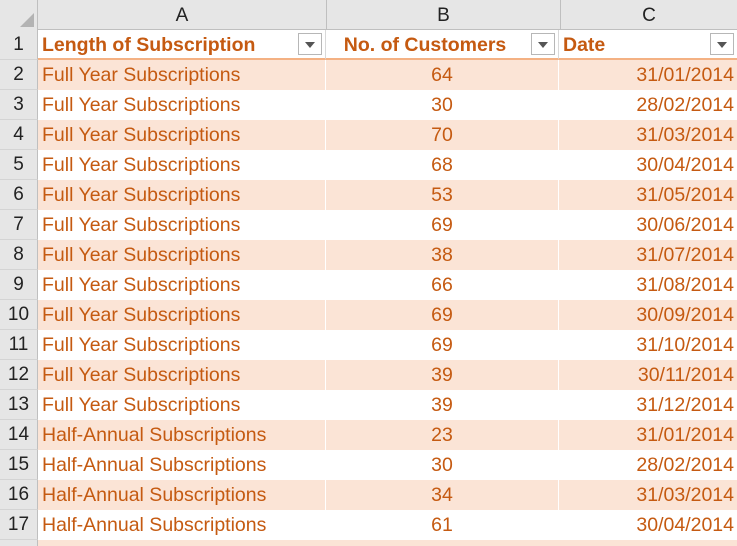 The width and height of the screenshot is (737, 546). What do you see at coordinates (19, 543) in the screenshot?
I see `row-number` at bounding box center [19, 543].